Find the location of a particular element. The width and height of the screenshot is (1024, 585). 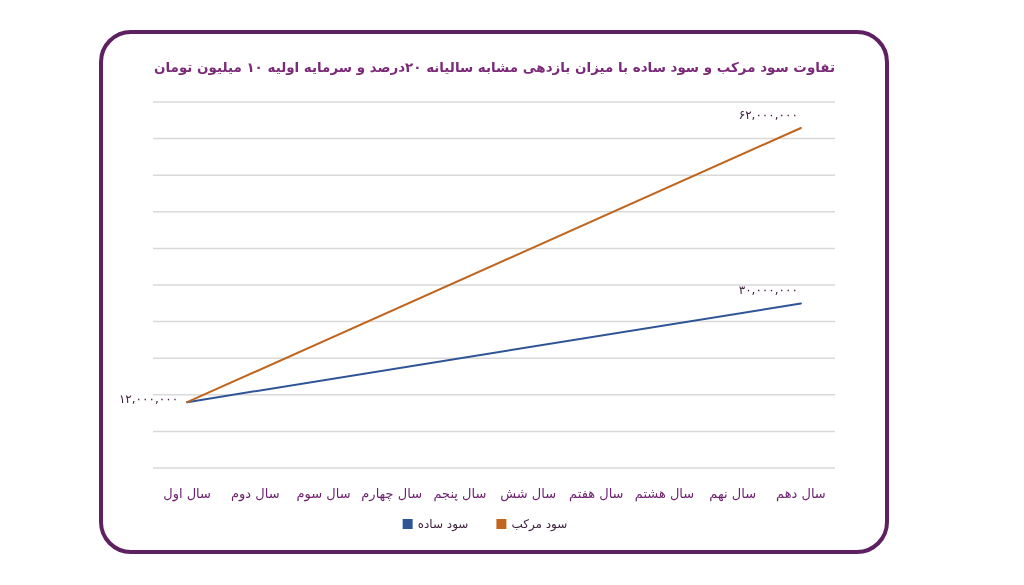

x-tick: سال پنجم is located at coordinates (460, 493).